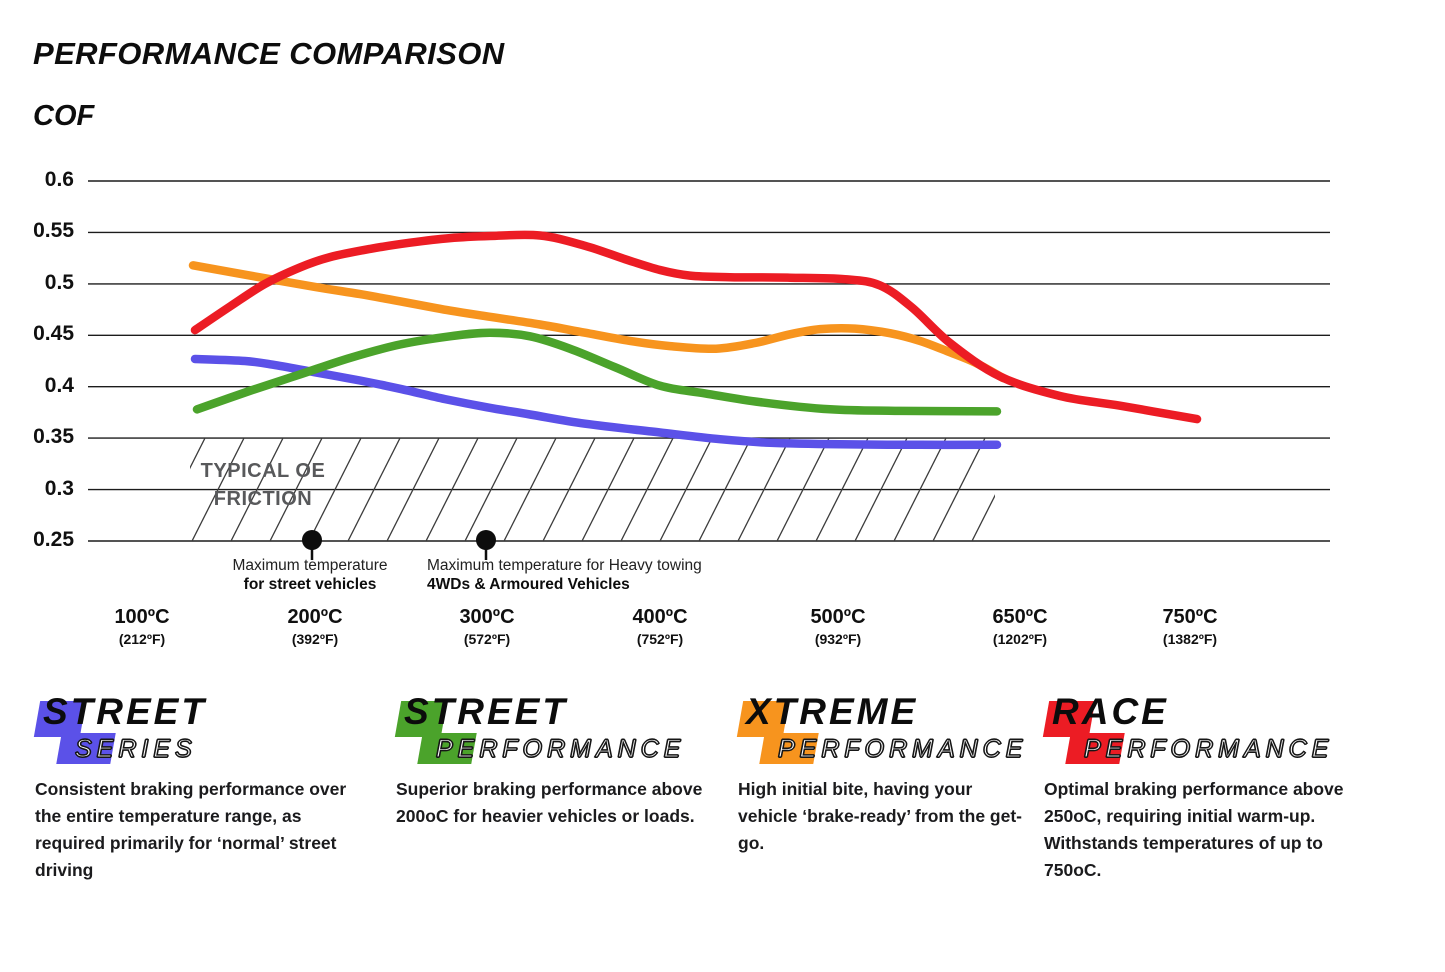 Image resolution: width=1445 pixels, height=972 pixels. I want to click on page-title: PERFORMANCE COMPARISON, so click(269, 53).